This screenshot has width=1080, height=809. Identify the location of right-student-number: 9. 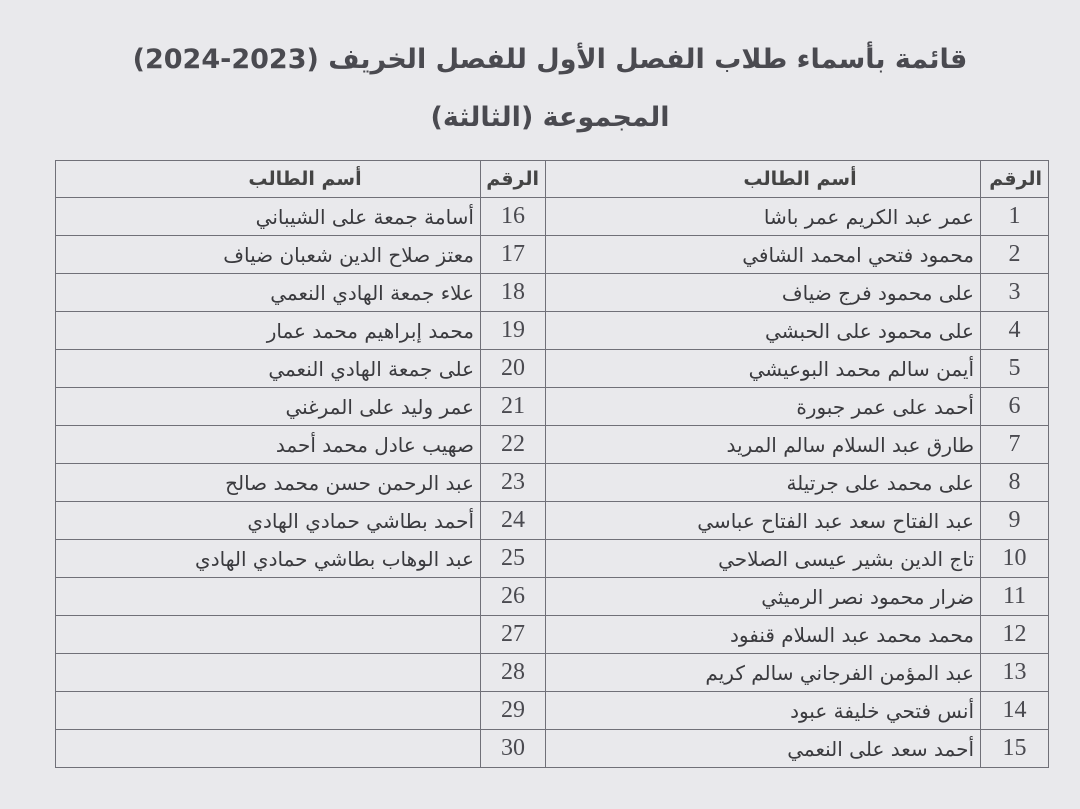
(1014, 520).